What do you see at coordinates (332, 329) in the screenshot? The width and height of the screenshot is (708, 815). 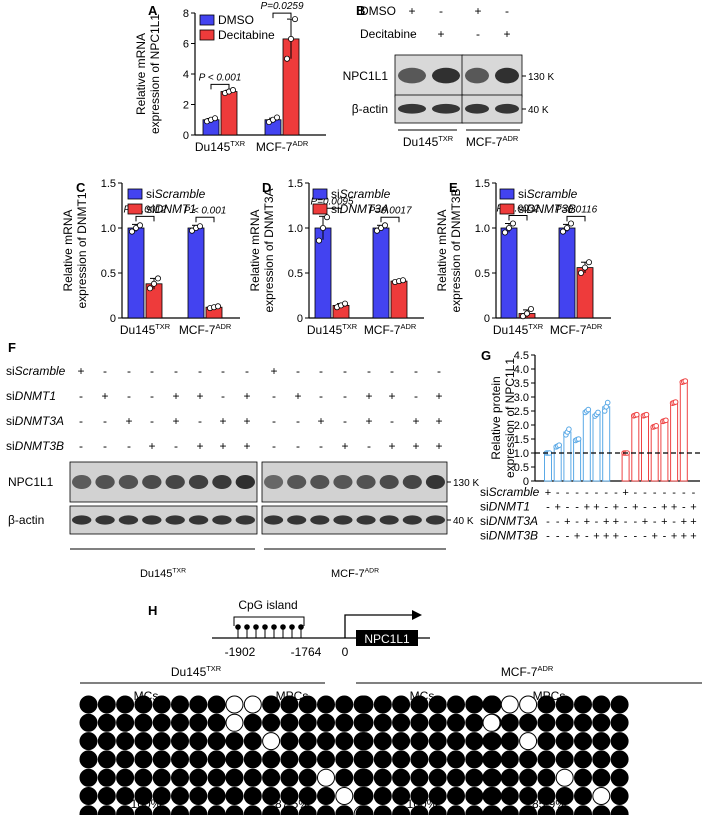 I see `x-tick-label: Du145TXR` at bounding box center [332, 329].